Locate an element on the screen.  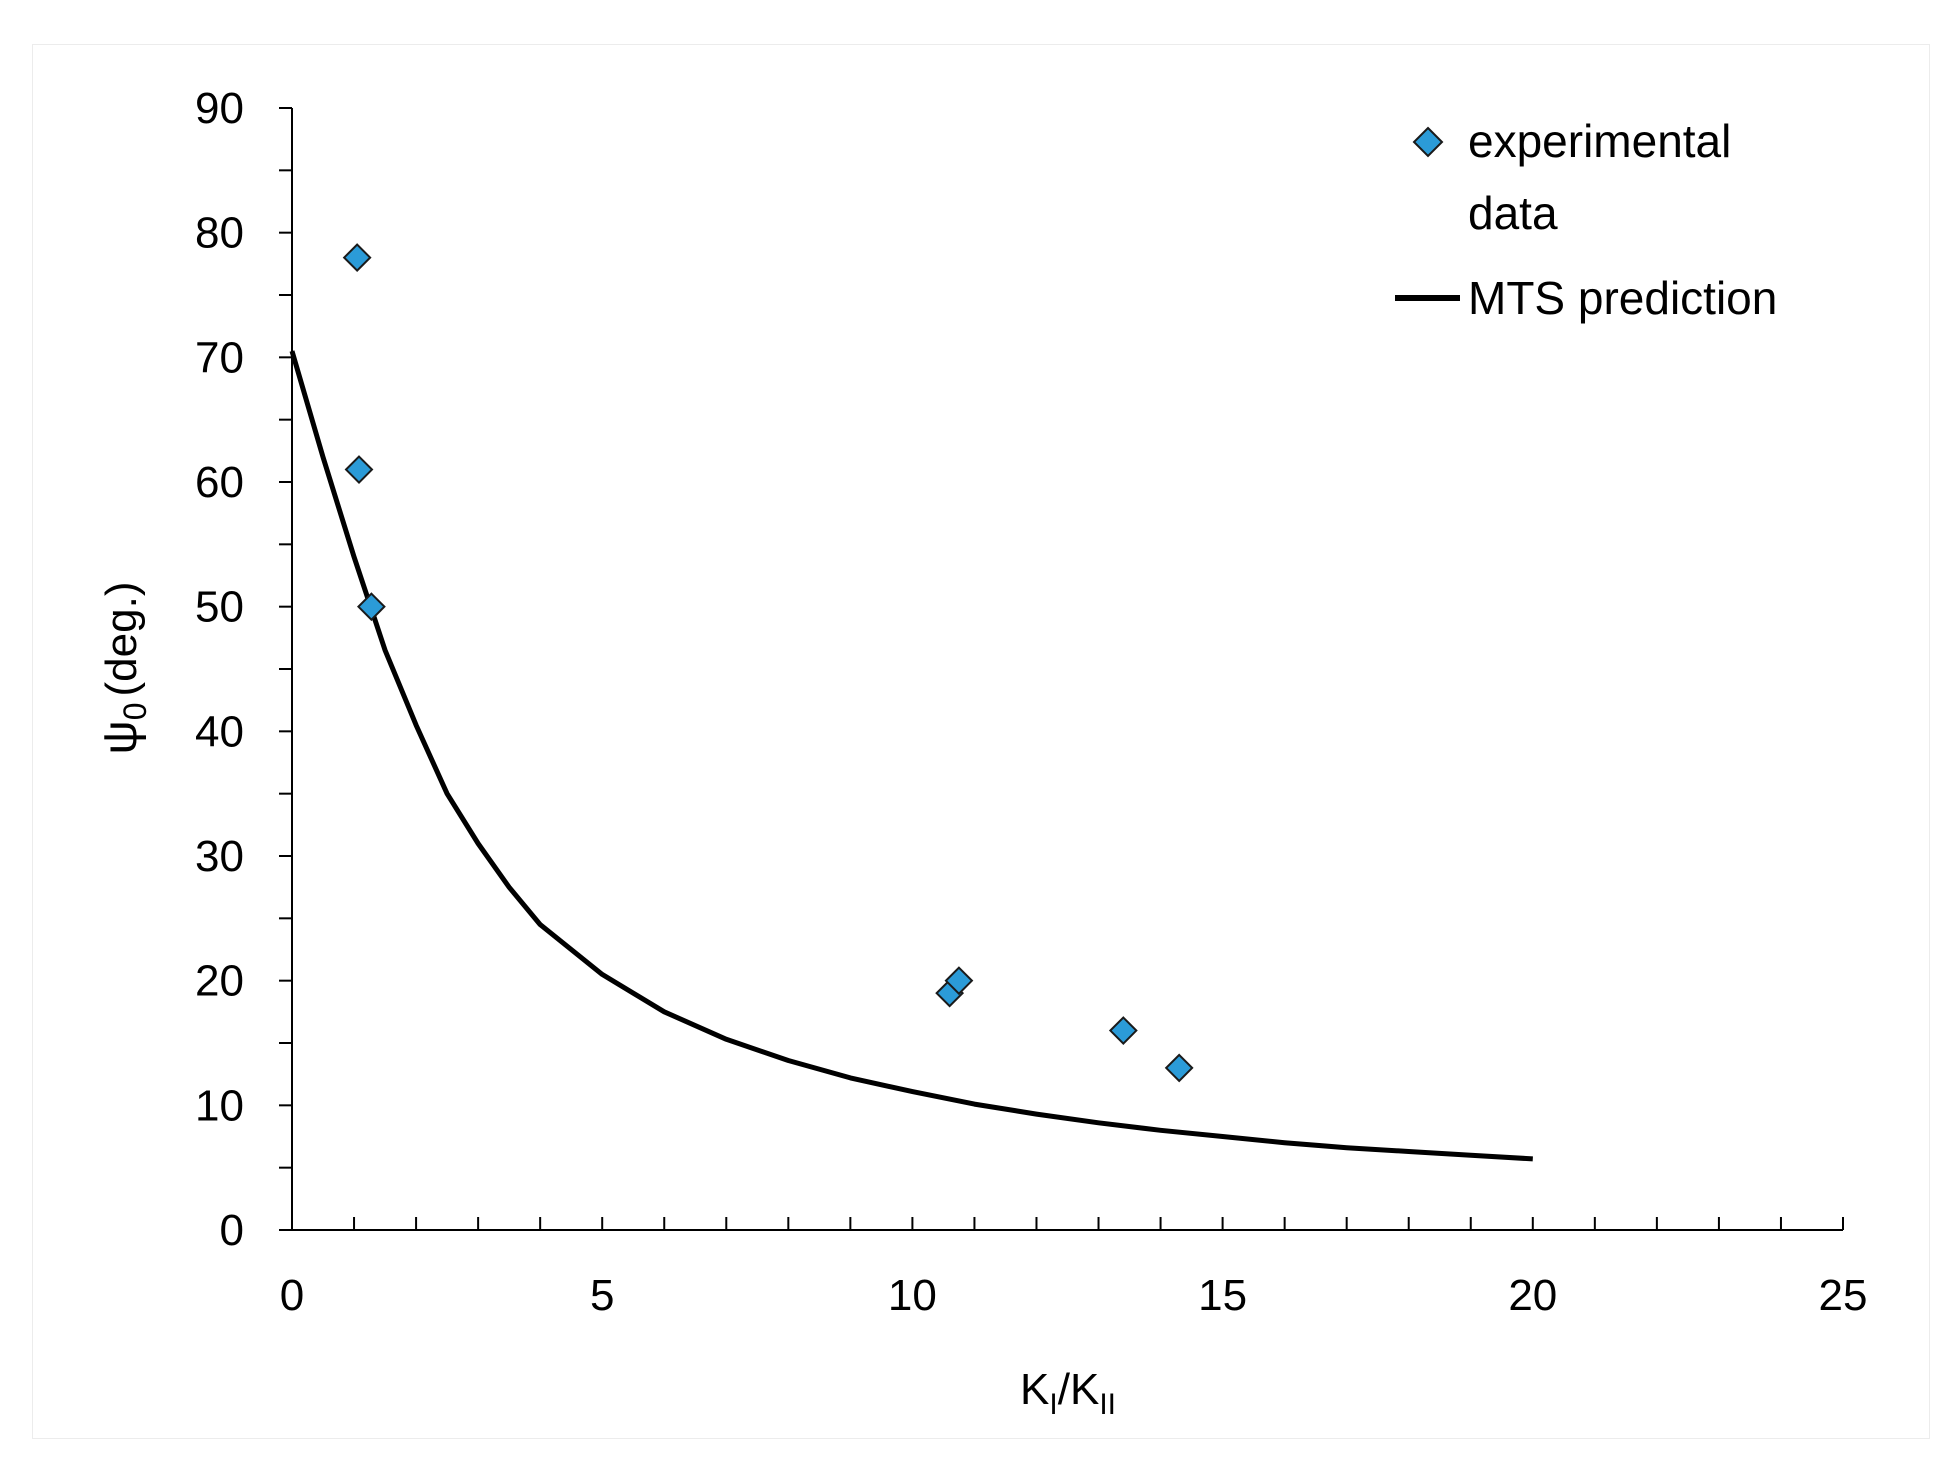
legend-diamond-marker is located at coordinates (1428, 142).